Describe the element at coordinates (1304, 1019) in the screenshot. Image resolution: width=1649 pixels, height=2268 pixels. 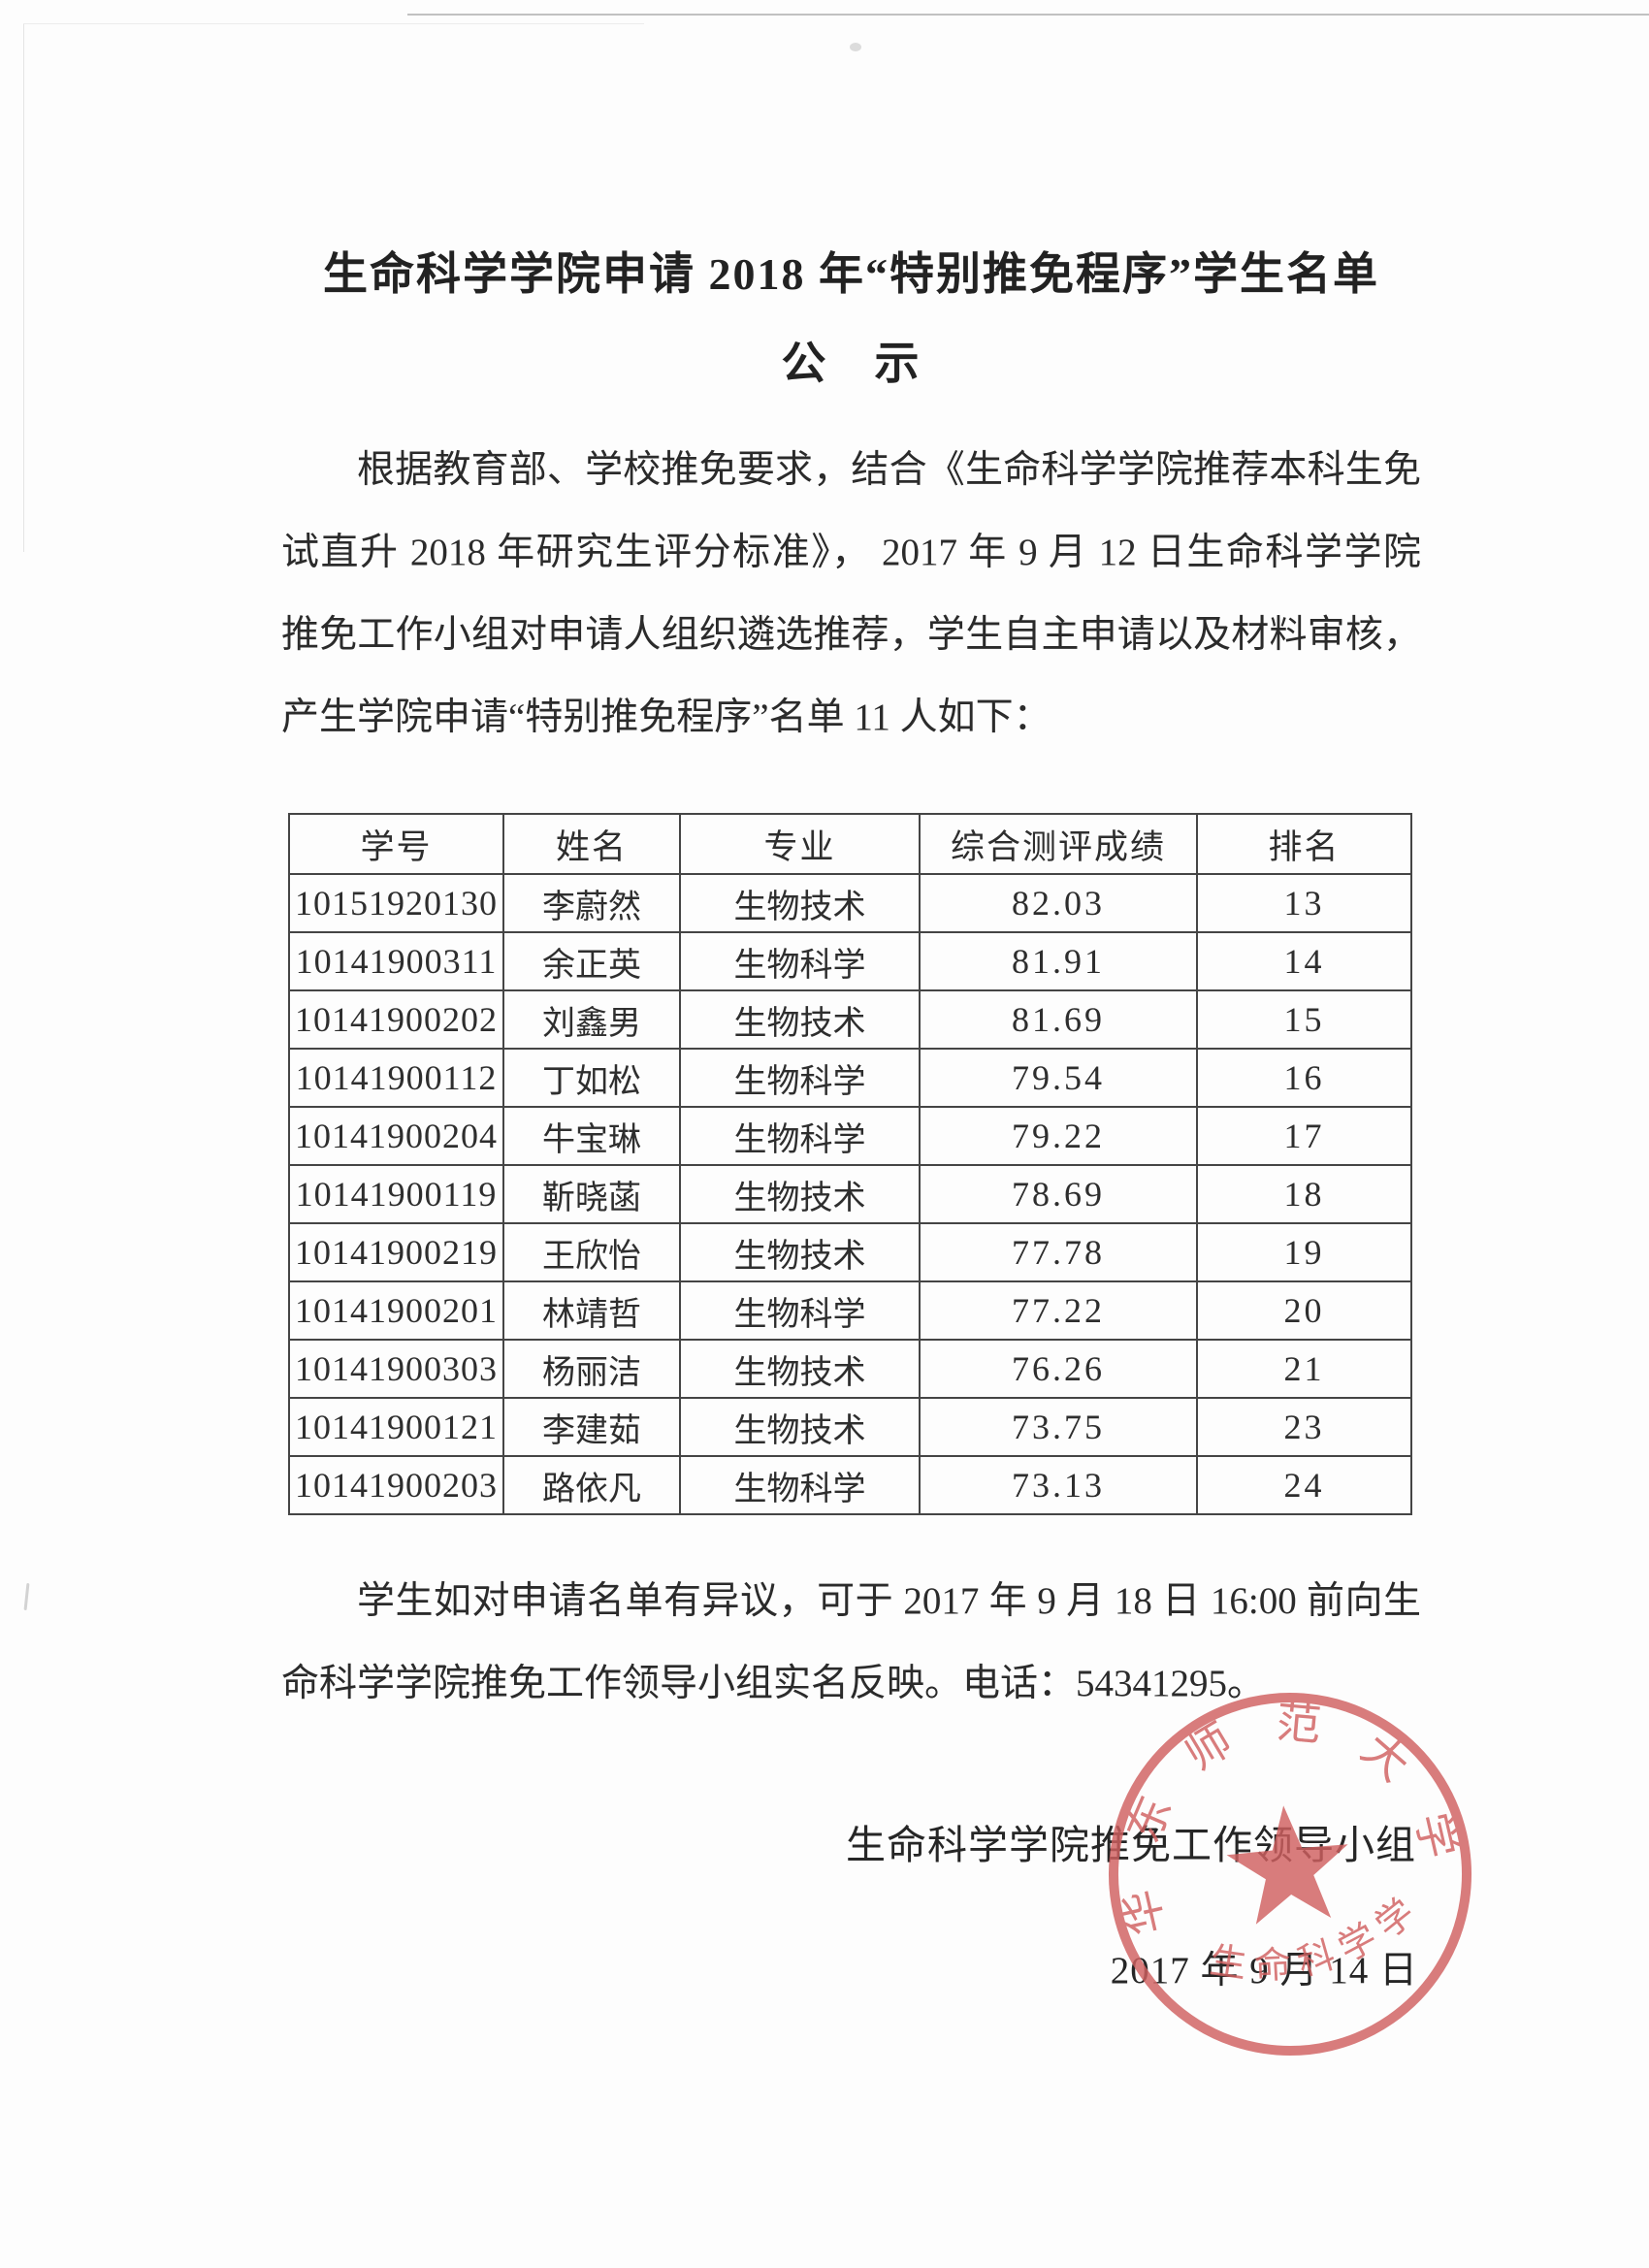
I see `table-cell: 15` at that location.